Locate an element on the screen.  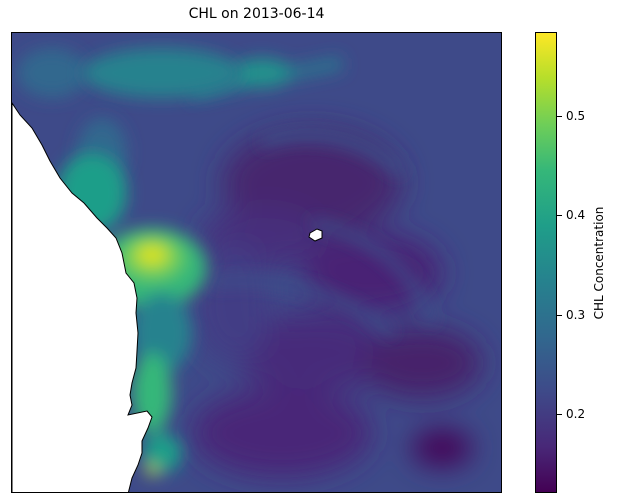
map-title: CHL on 2013-06-14 is located at coordinates (256, 14).